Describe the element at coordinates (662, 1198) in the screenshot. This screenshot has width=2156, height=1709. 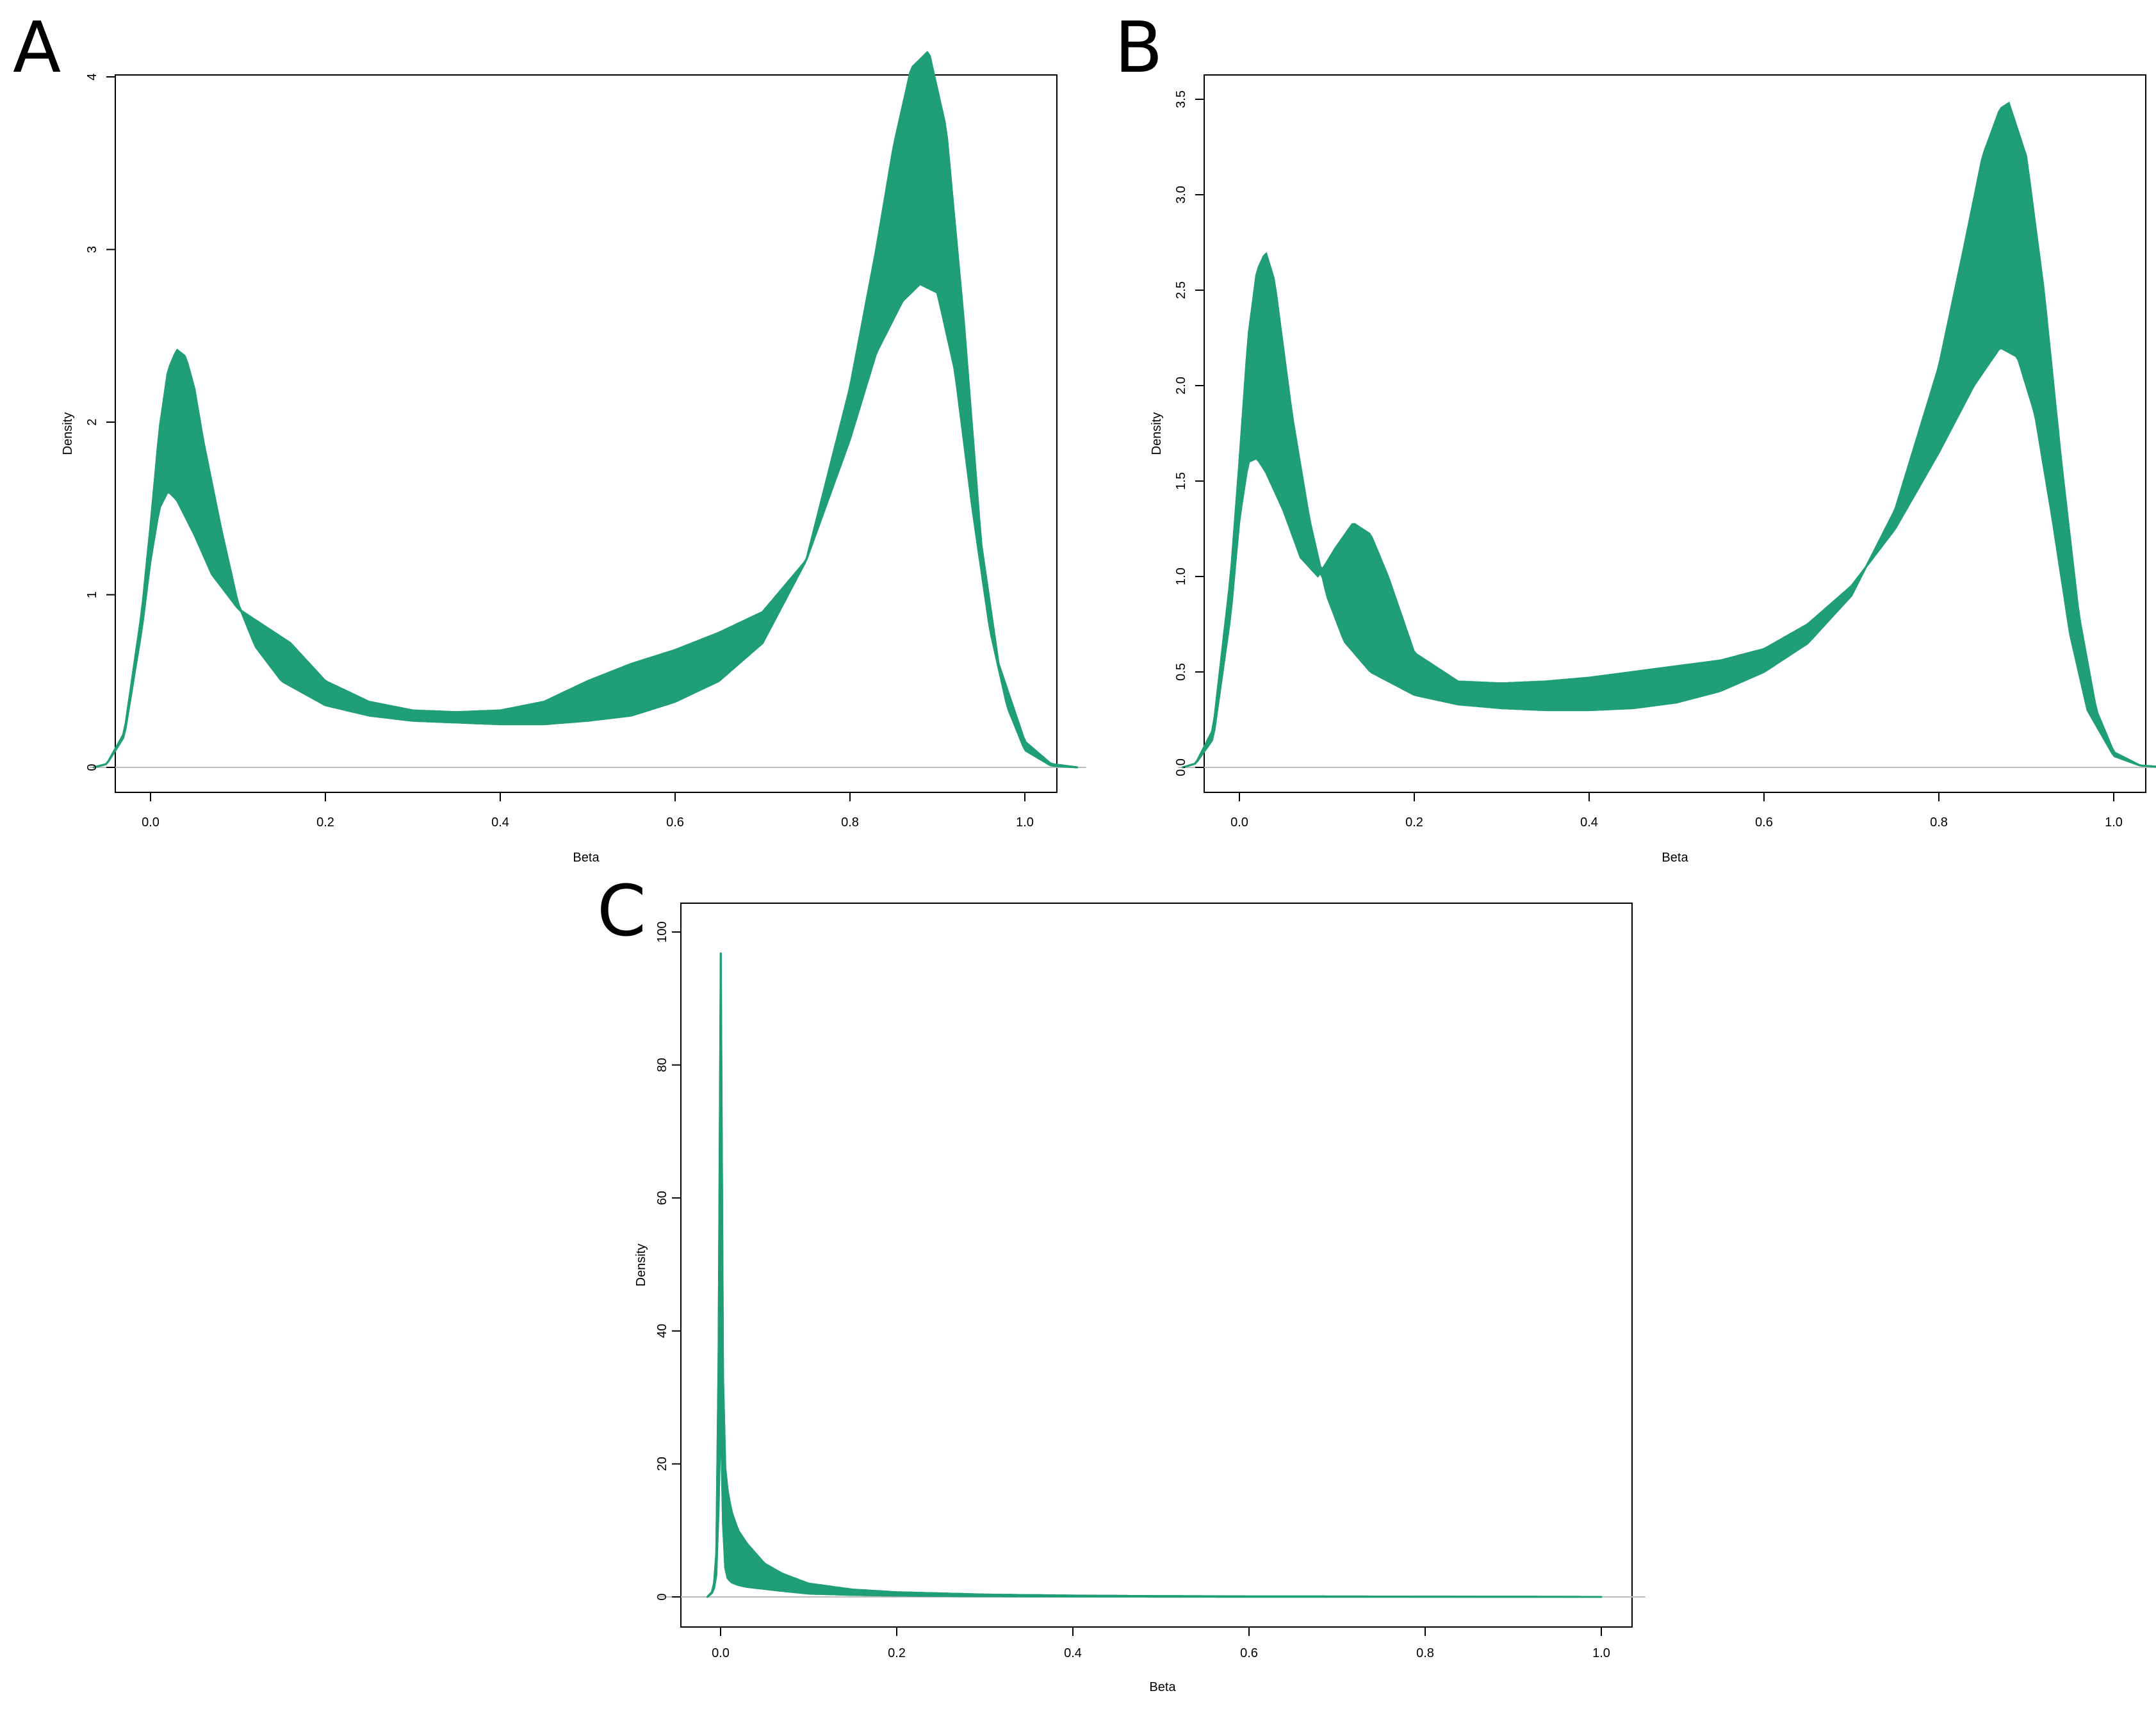
I see `panel-c-y-tick-label: 60` at that location.